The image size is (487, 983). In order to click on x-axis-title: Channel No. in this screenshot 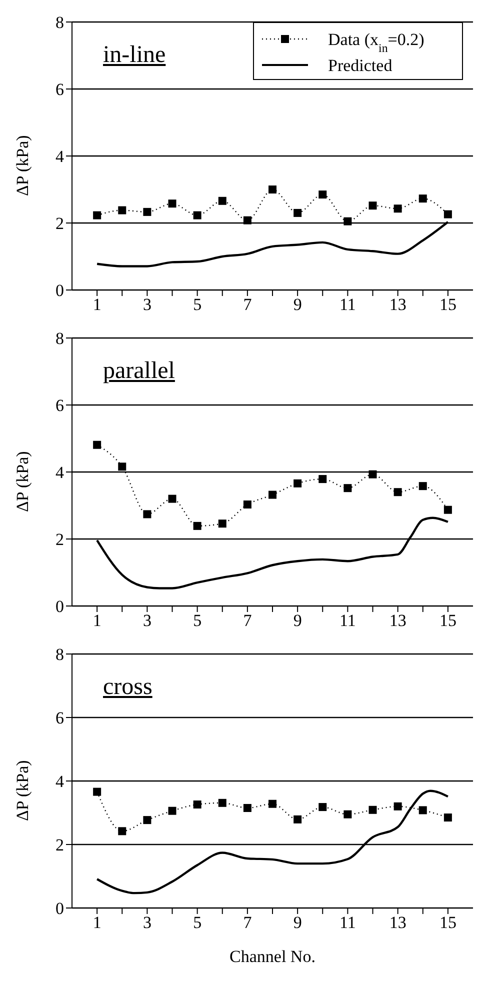, I will do `click(273, 956)`.